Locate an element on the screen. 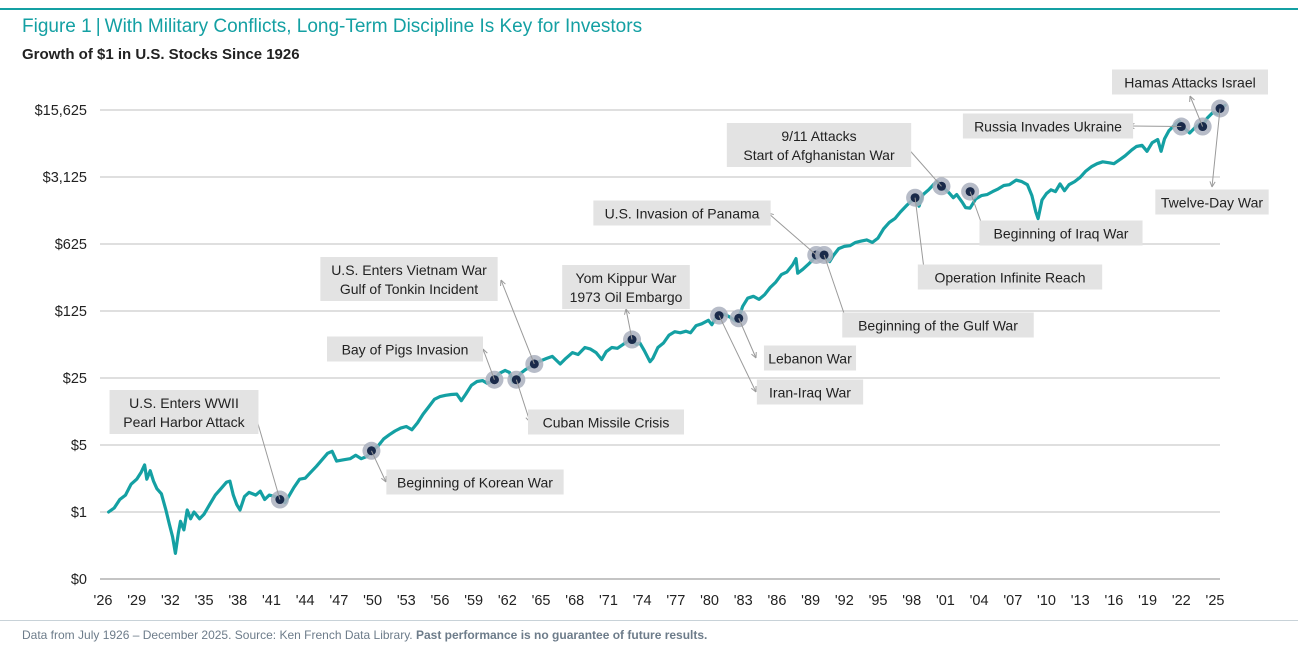  x-tick-label: '41 is located at coordinates (271, 601).